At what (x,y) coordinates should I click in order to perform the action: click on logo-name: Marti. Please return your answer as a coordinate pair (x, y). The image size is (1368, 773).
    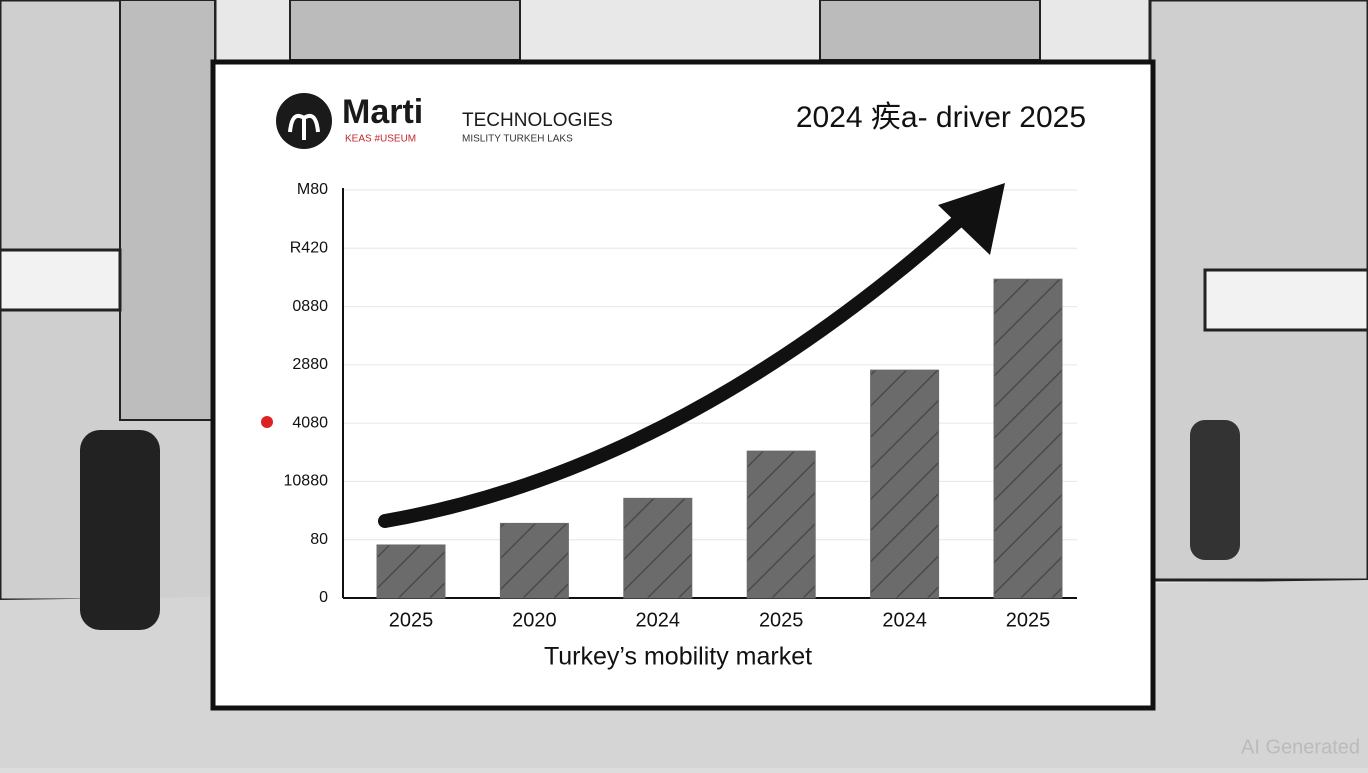
    Looking at the image, I should click on (382, 112).